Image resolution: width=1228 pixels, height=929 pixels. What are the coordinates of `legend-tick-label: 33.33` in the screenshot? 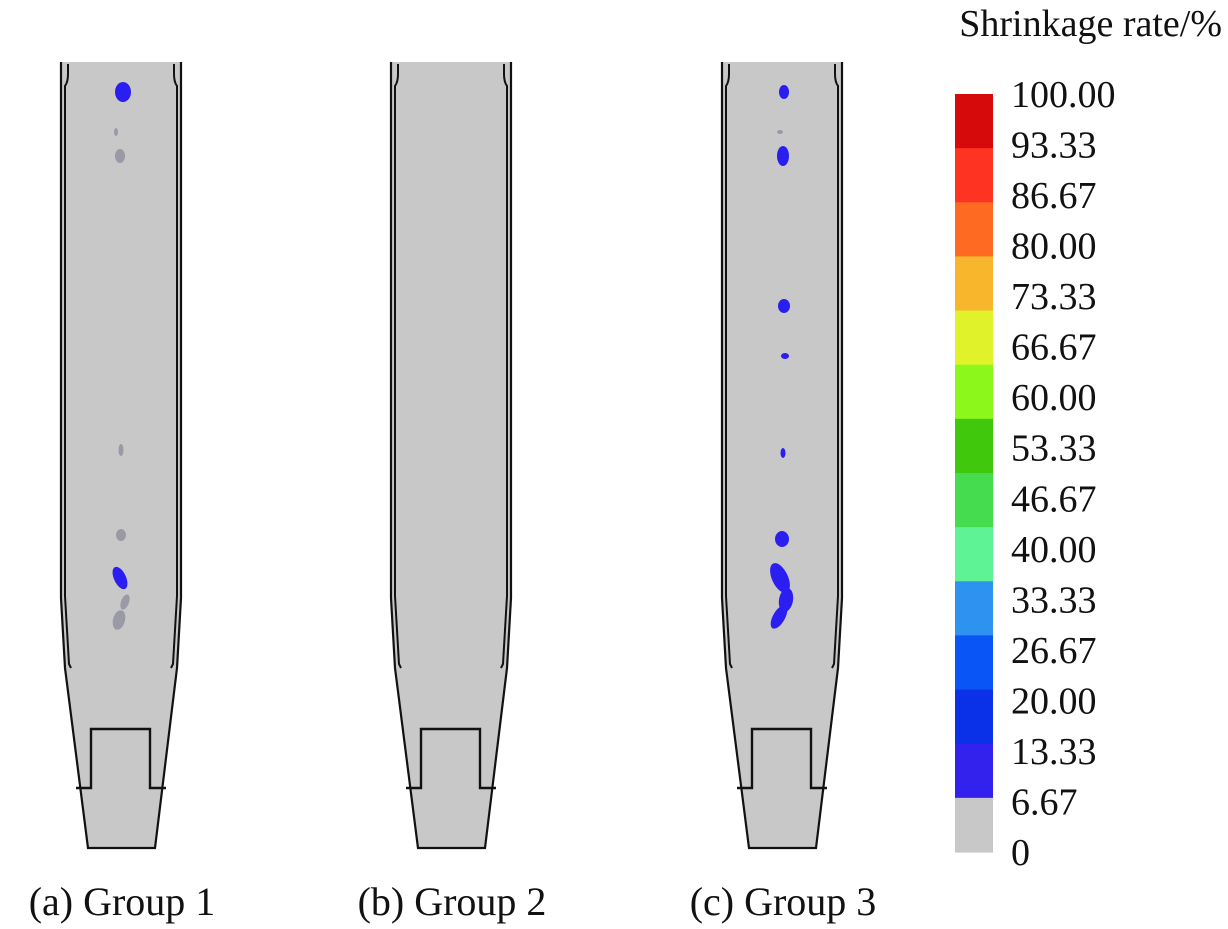 It's located at (1054, 600).